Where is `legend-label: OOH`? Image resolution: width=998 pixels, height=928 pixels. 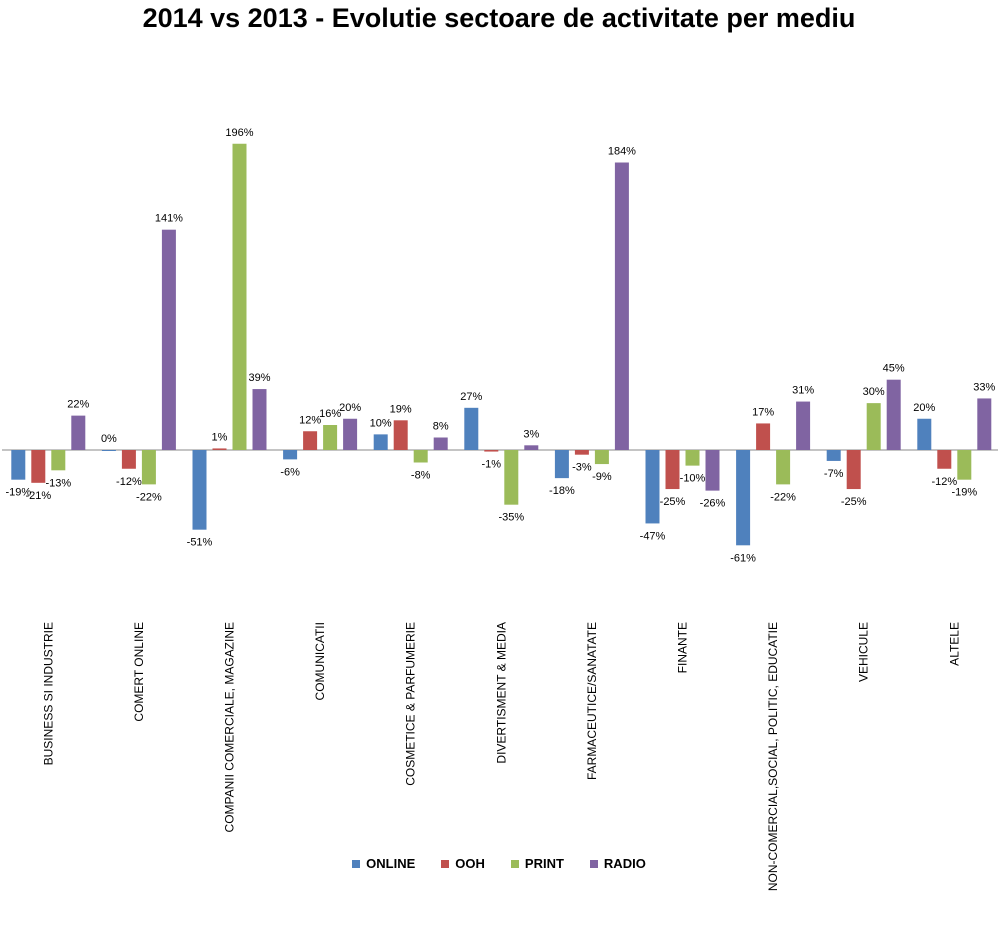
legend-label: OOH is located at coordinates (470, 863).